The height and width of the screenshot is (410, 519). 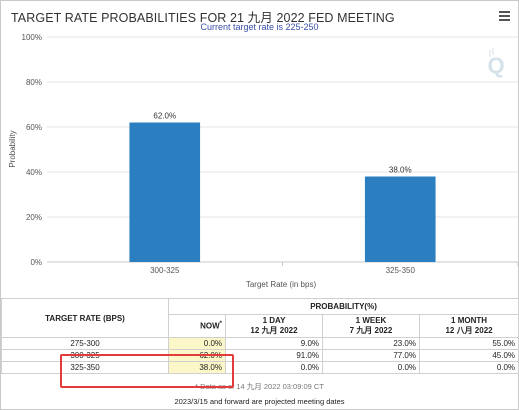 What do you see at coordinates (274, 321) in the screenshot?
I see `subheader-1-day-line1: 1 DAY` at bounding box center [274, 321].